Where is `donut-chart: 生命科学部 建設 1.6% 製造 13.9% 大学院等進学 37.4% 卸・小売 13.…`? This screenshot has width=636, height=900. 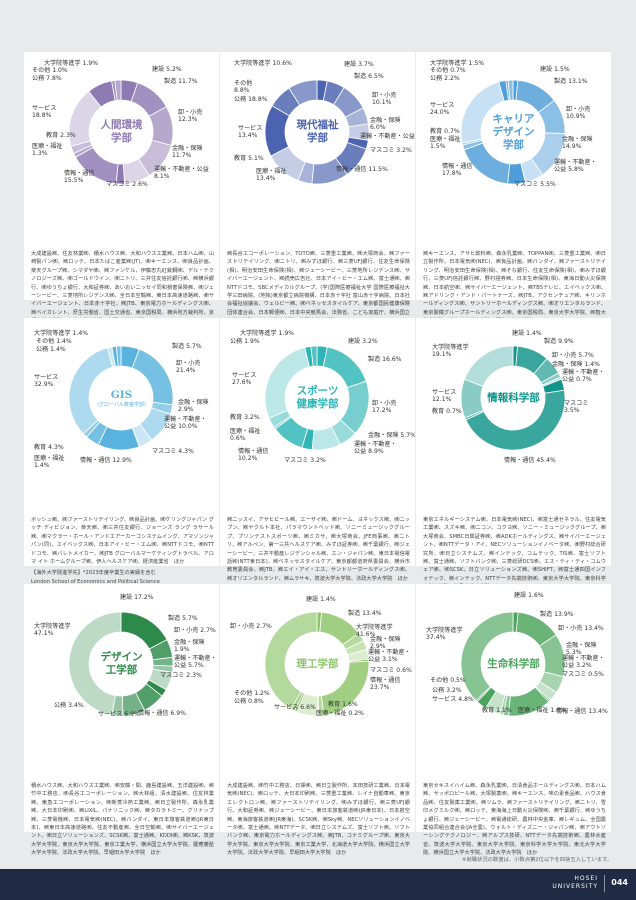
donut-chart: 生命科学部 建設 1.6% 製造 13.9% 大学院等進学 37.4% 卸・小売 13.… is located at coordinates (513, 680).